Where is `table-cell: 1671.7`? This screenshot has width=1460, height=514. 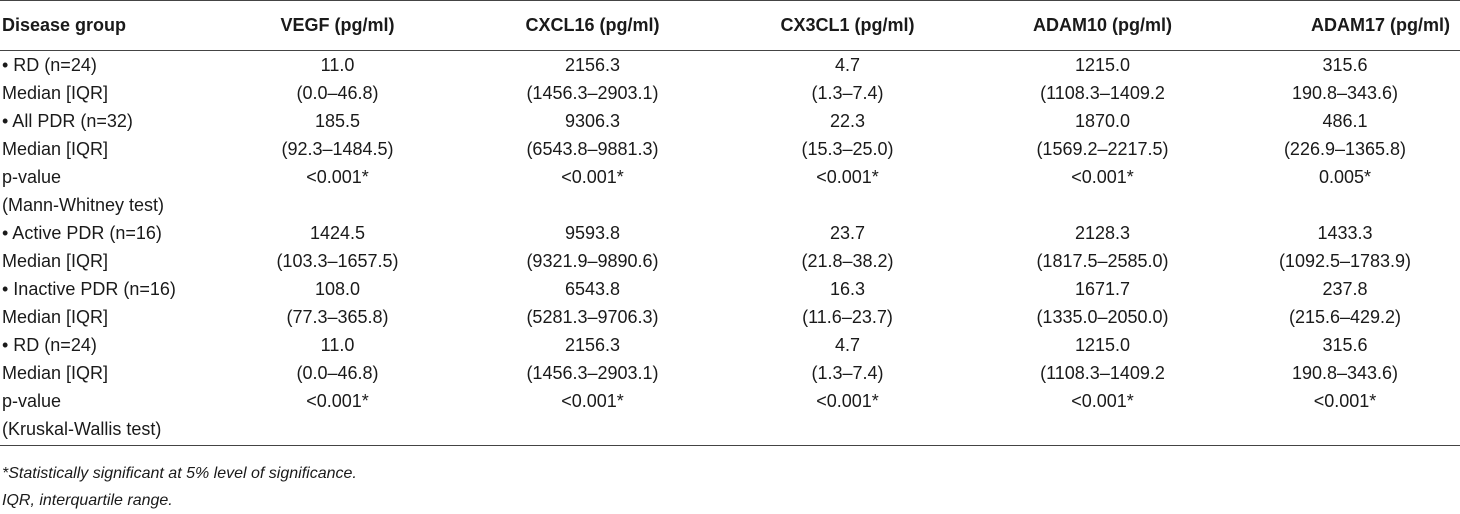
table-cell: 1671.7 is located at coordinates (1102, 288).